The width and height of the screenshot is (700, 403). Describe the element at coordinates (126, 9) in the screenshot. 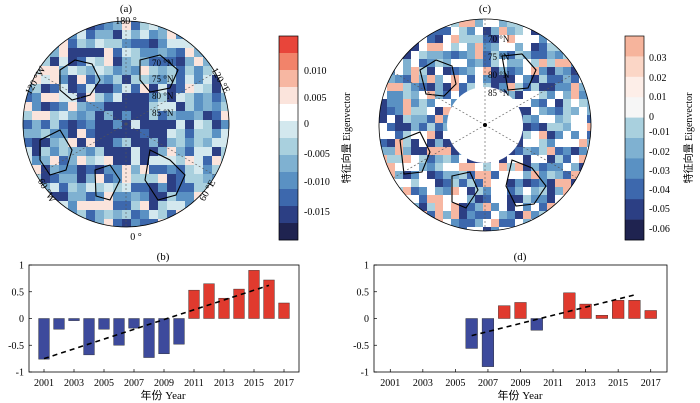

I see `map-a-panel-label: (a)` at that location.